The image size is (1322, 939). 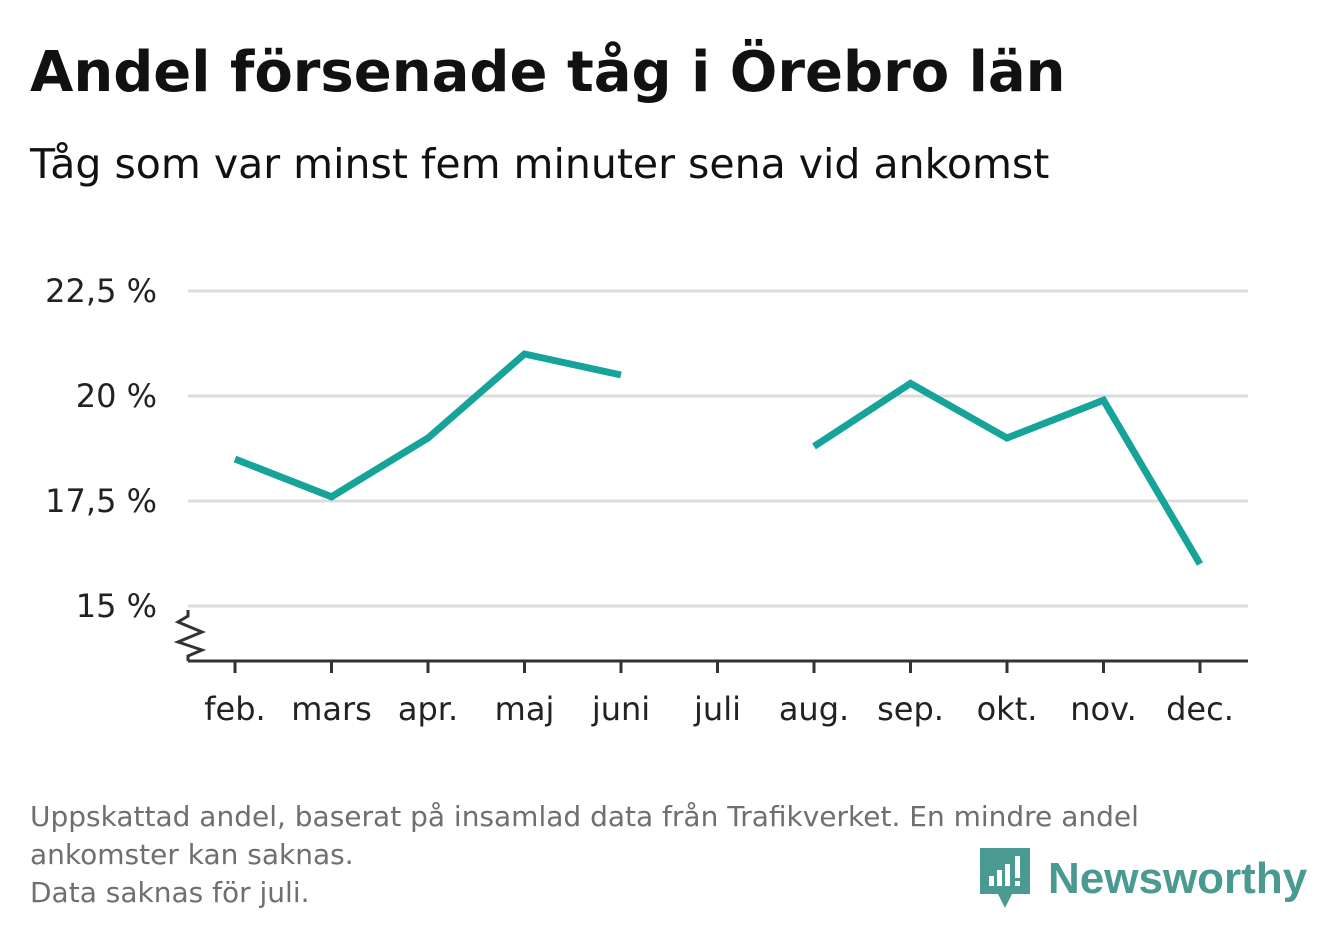 What do you see at coordinates (814, 709) in the screenshot?
I see `x-tick-label: aug.` at bounding box center [814, 709].